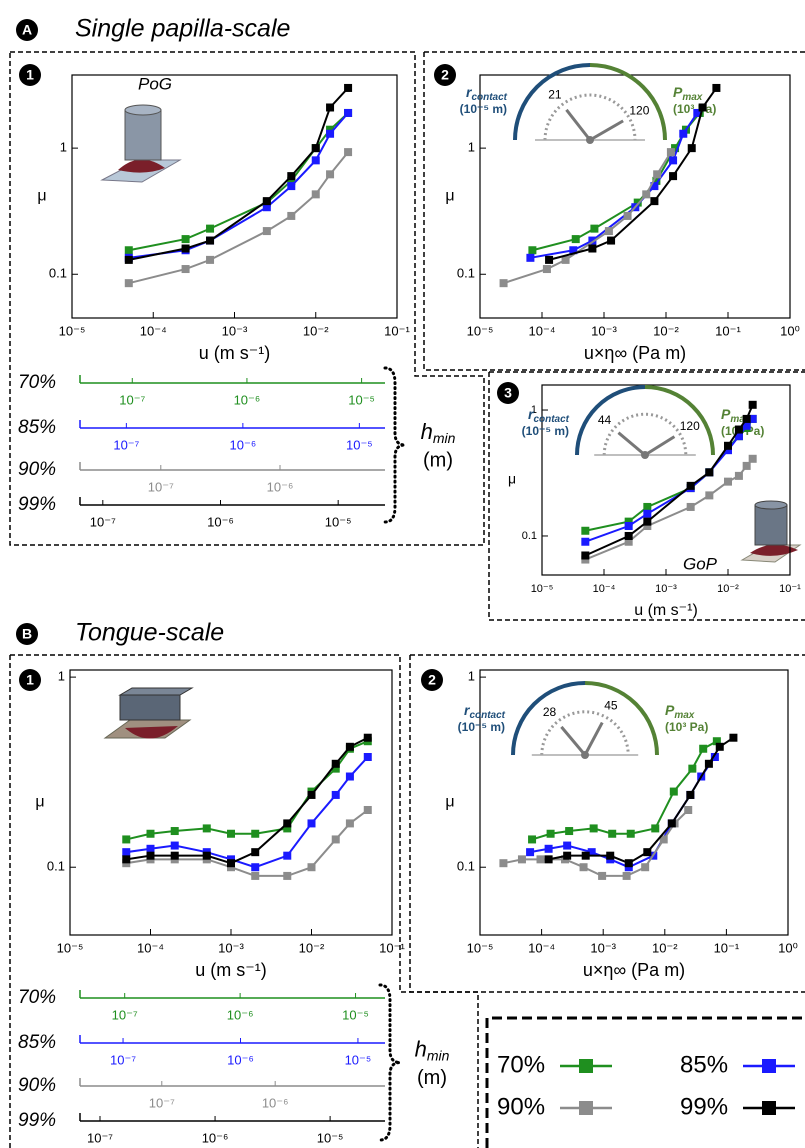 Image resolution: width=805 pixels, height=1148 pixels. I want to click on gauge-subscript: contact, so click(551, 419).